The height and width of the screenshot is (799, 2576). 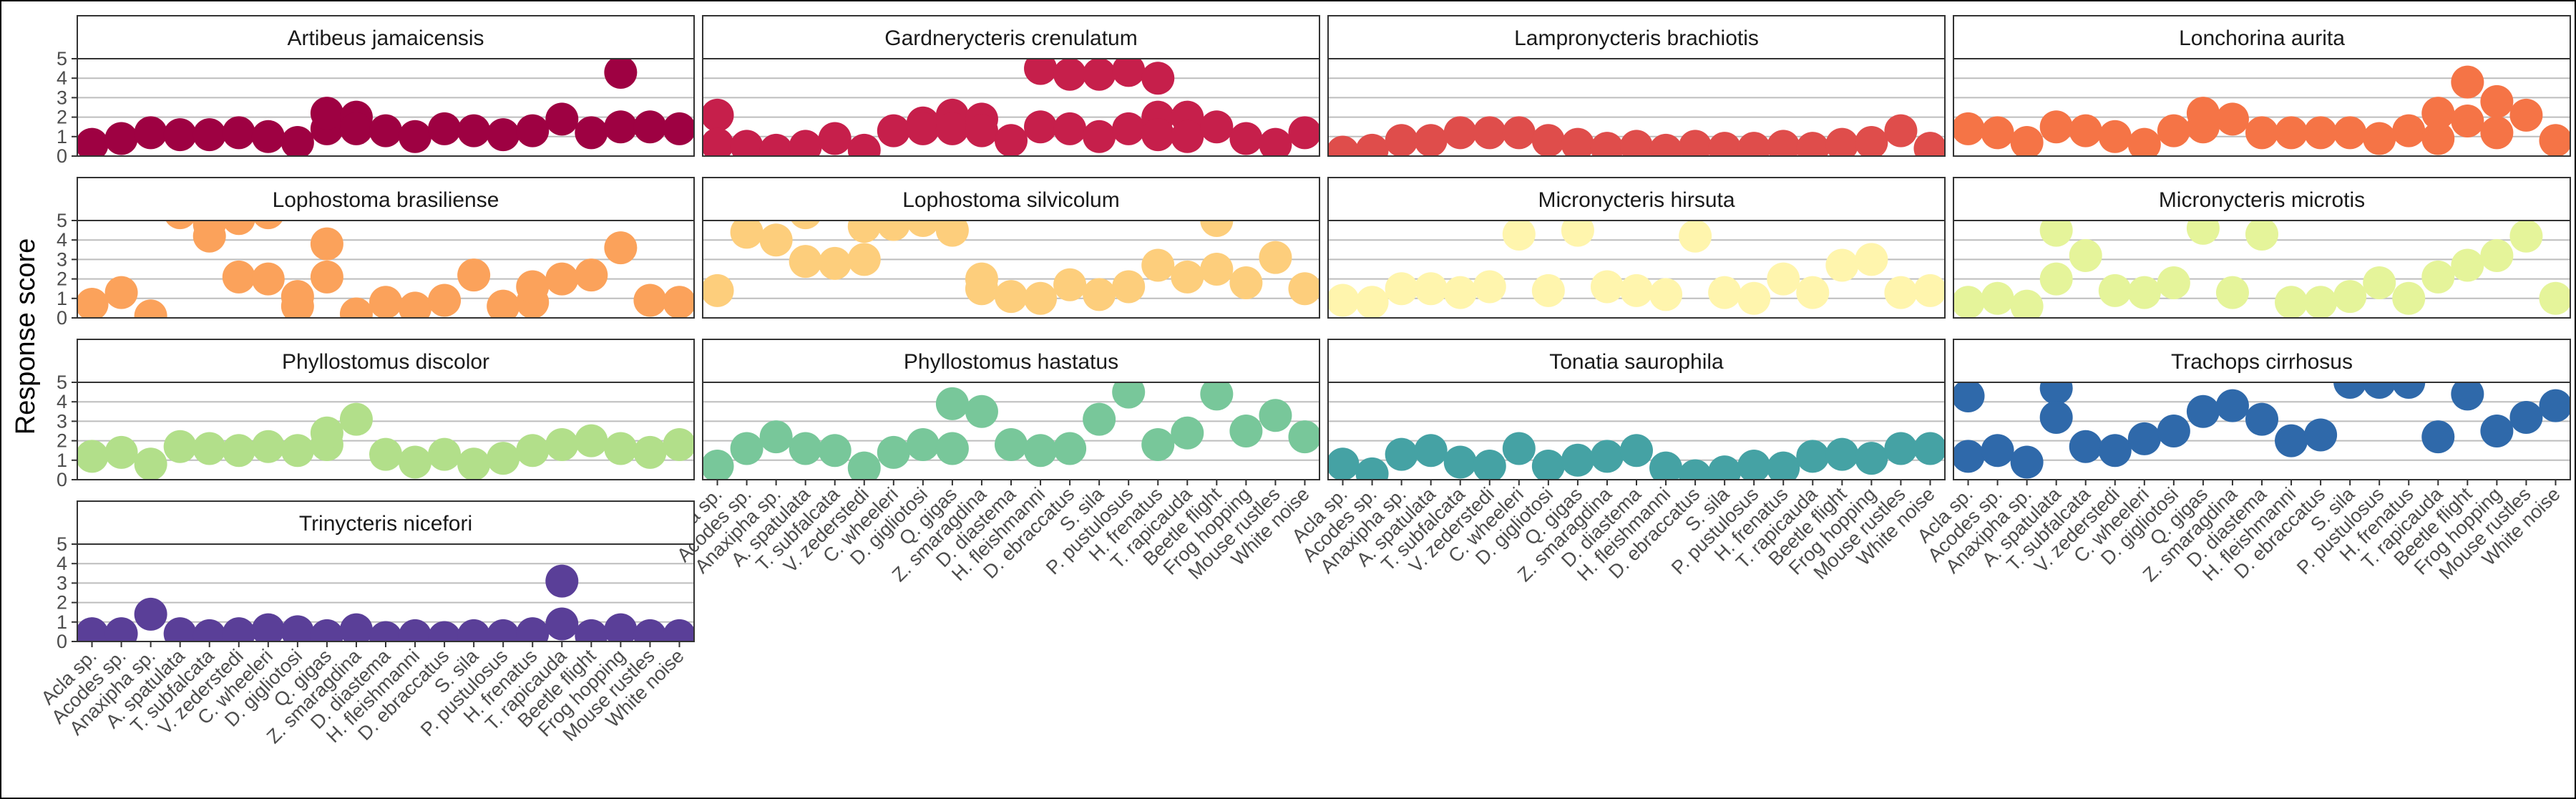 What do you see at coordinates (1011, 248) in the screenshot?
I see `panel: Lophostoma silvicolum` at bounding box center [1011, 248].